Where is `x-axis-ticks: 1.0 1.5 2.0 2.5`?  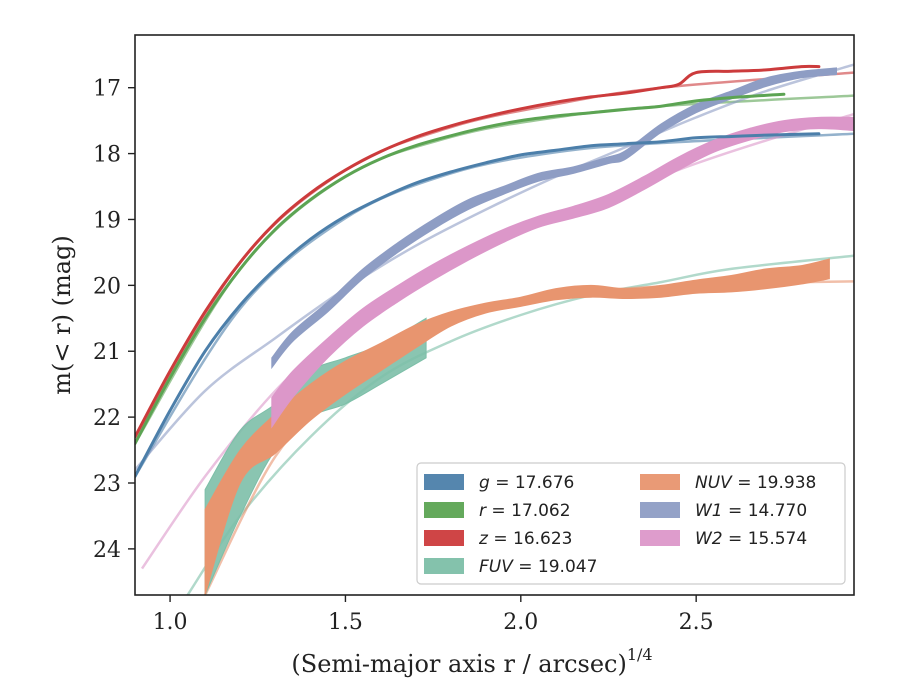
x-axis-ticks: 1.0 1.5 2.0 2.5 is located at coordinates (433, 615).